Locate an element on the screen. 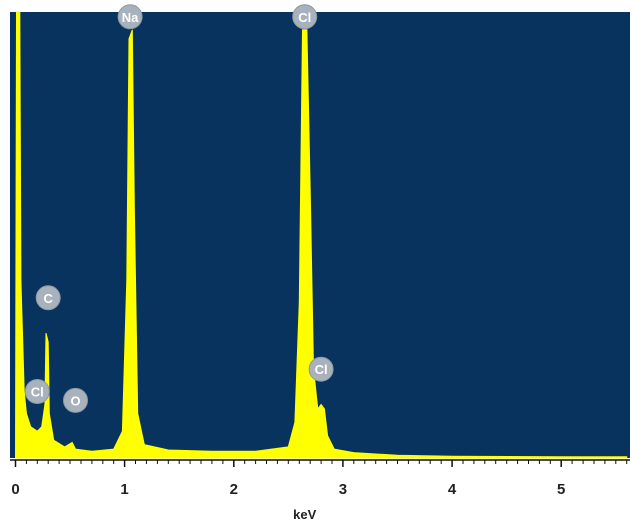 The width and height of the screenshot is (632, 523). x-tick-label: 2 is located at coordinates (234, 489).